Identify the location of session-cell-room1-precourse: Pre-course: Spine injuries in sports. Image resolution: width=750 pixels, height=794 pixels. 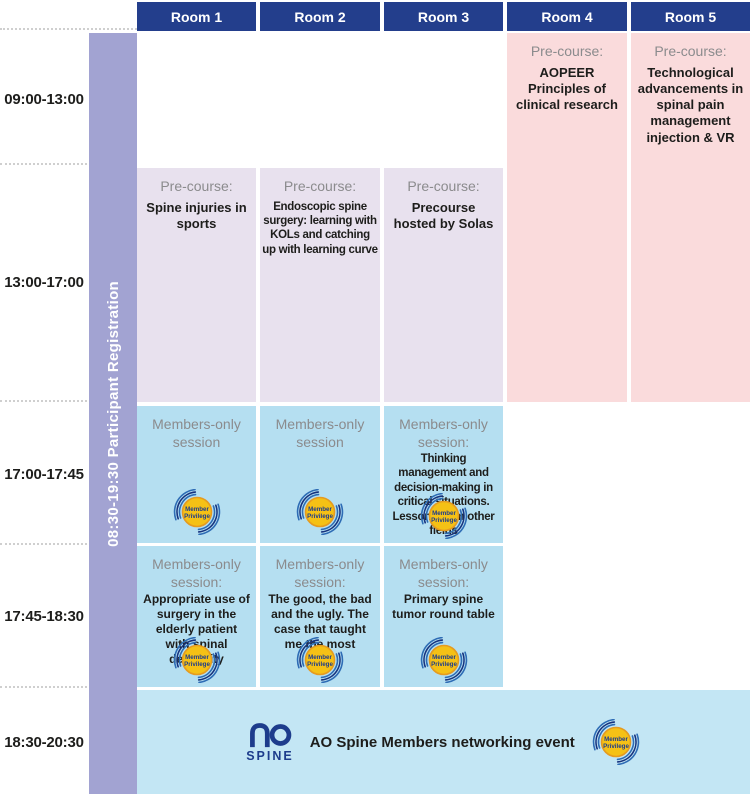
(196, 285).